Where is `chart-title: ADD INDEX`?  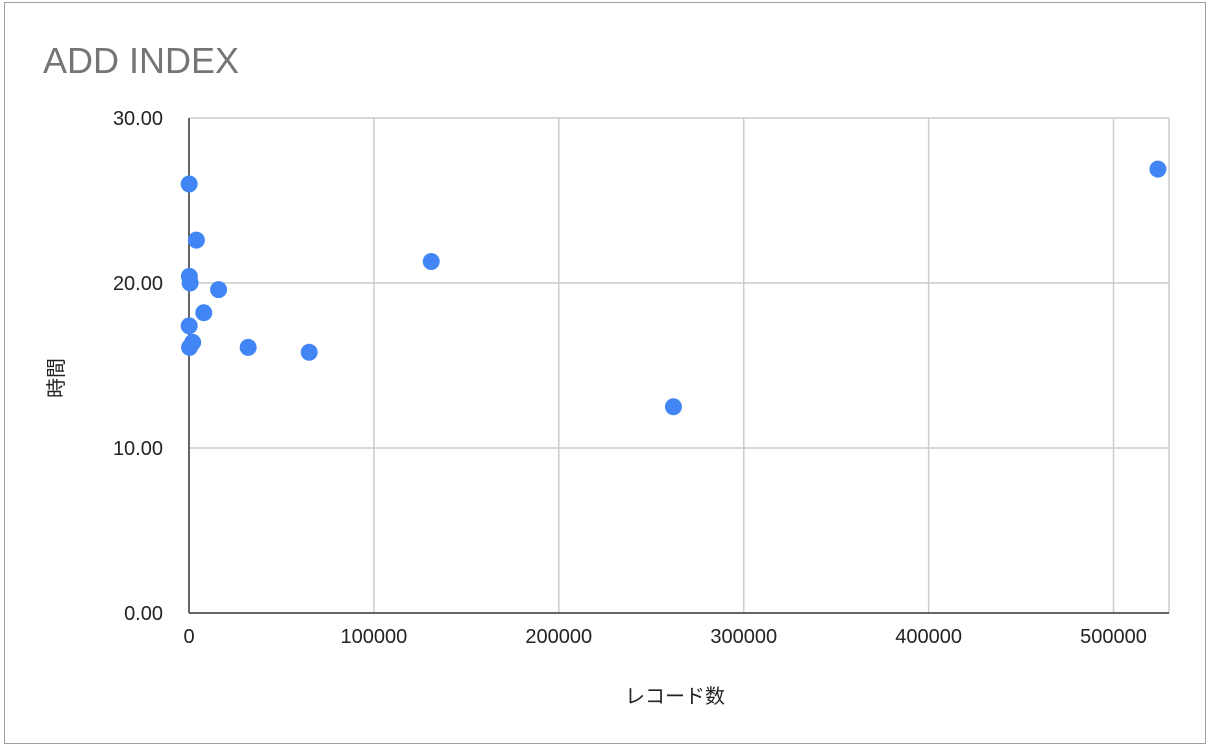
chart-title: ADD INDEX is located at coordinates (141, 60).